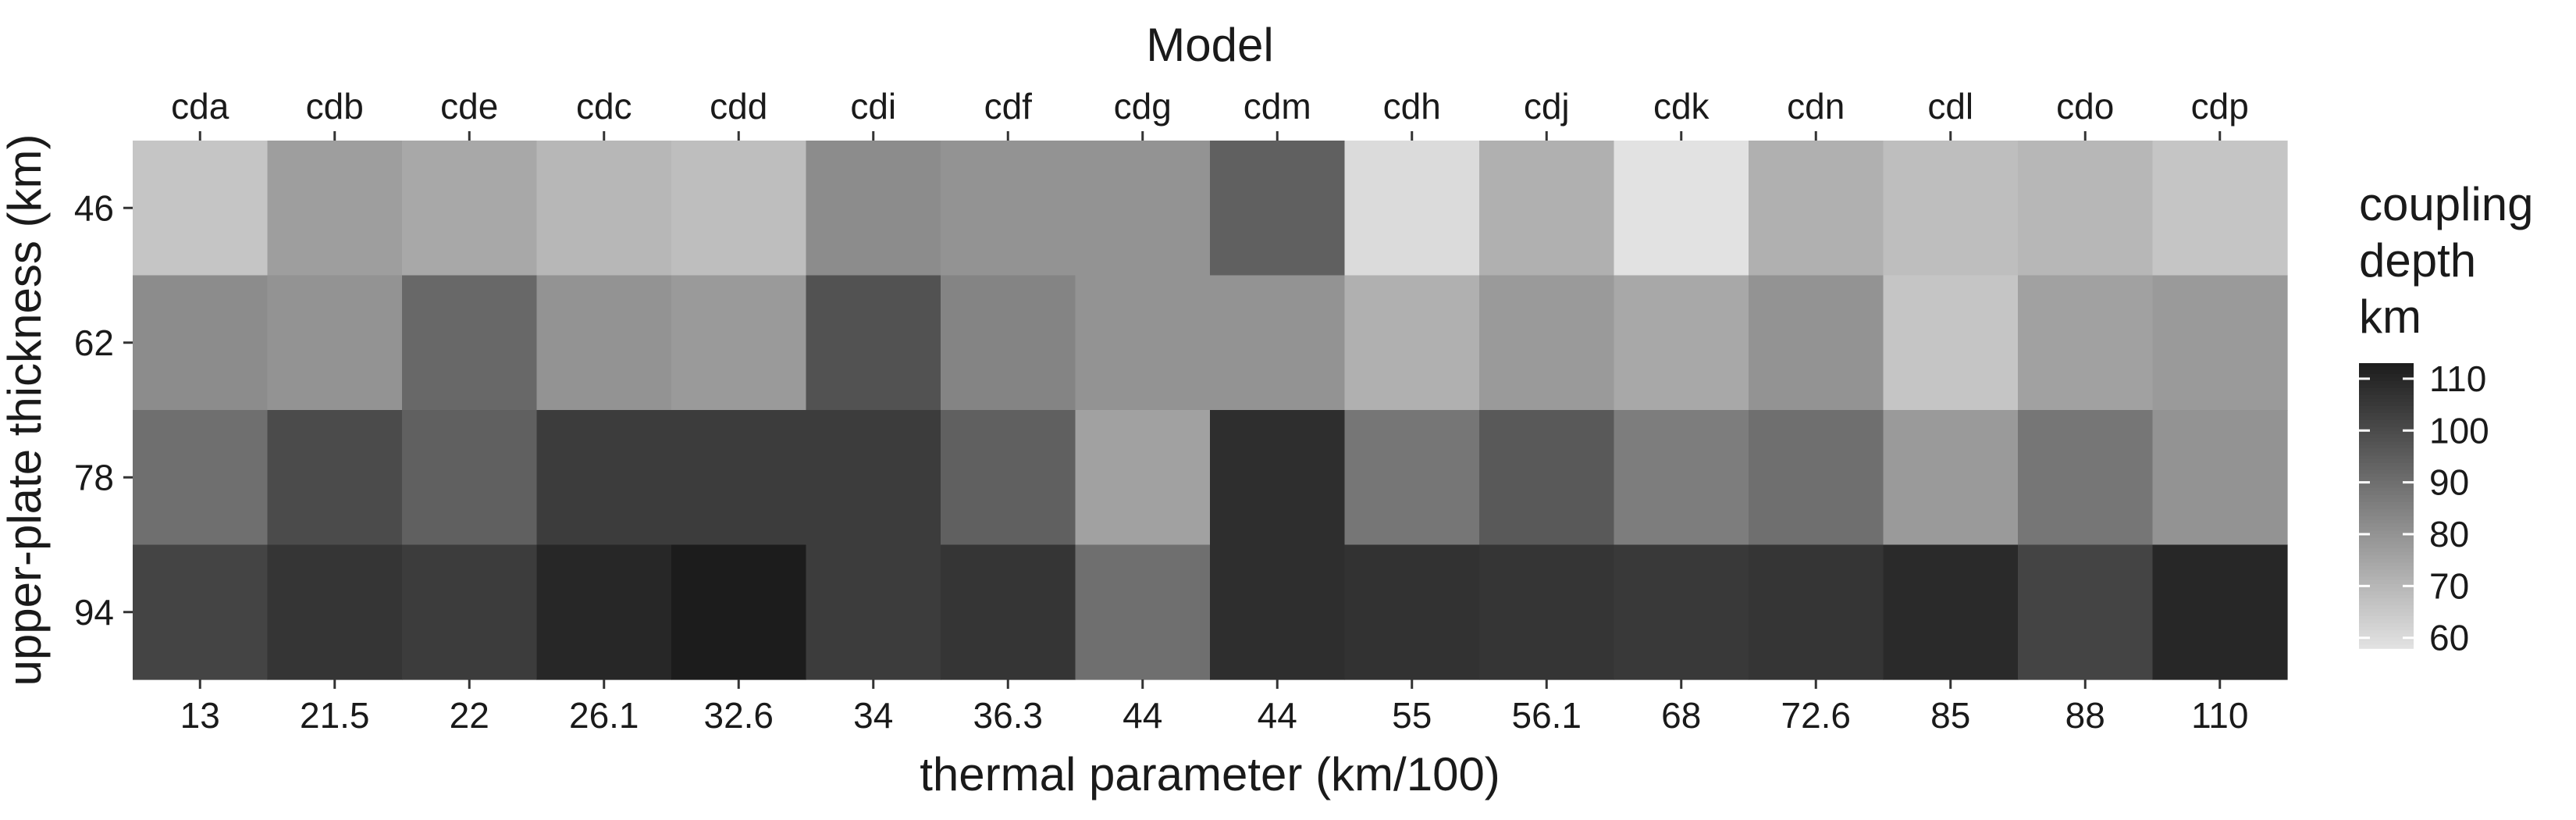  What do you see at coordinates (738, 715) in the screenshot?
I see `thermal-parameter-tick-label: 32.6` at bounding box center [738, 715].